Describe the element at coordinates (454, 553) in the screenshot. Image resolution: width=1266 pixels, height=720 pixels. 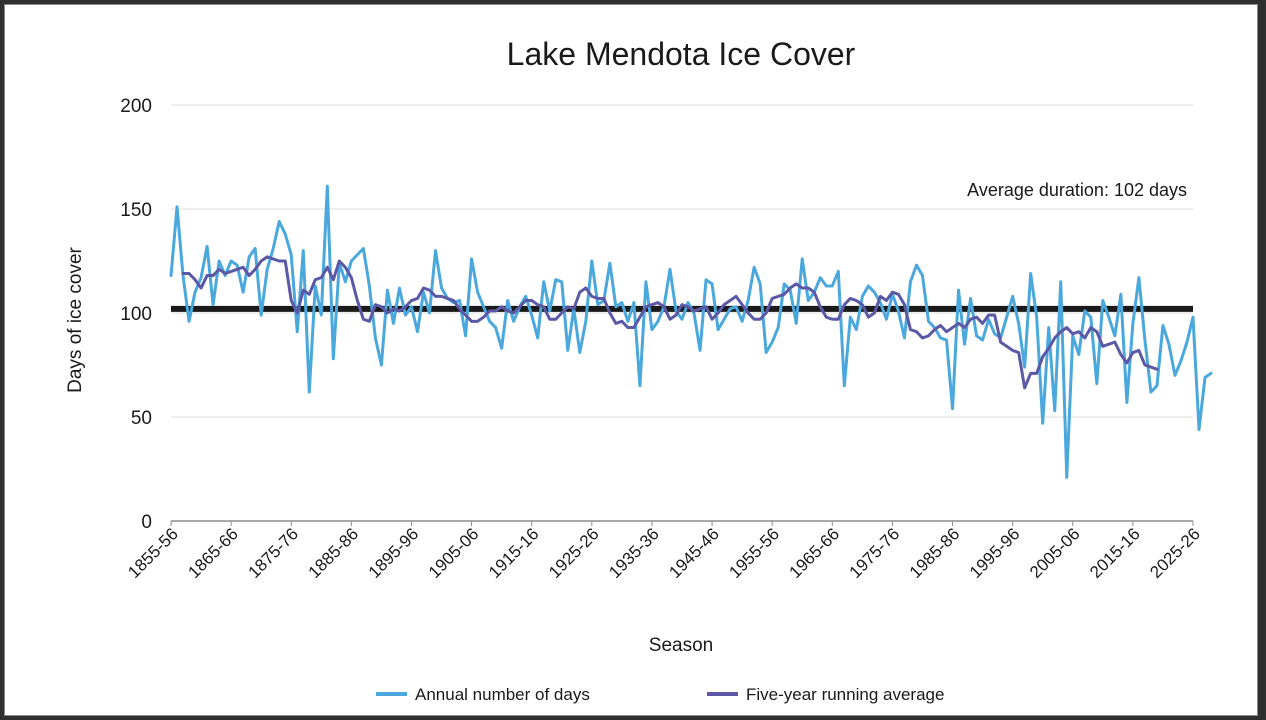
I see `x-tick-label: 1905-06` at that location.